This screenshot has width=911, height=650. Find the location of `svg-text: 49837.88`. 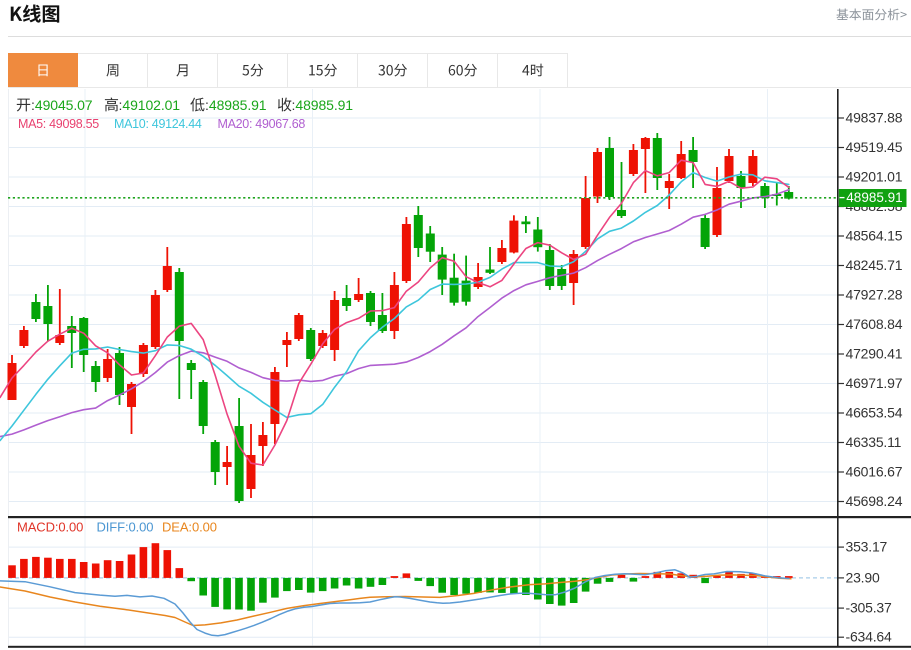

svg-text: 49837.88 is located at coordinates (874, 118).